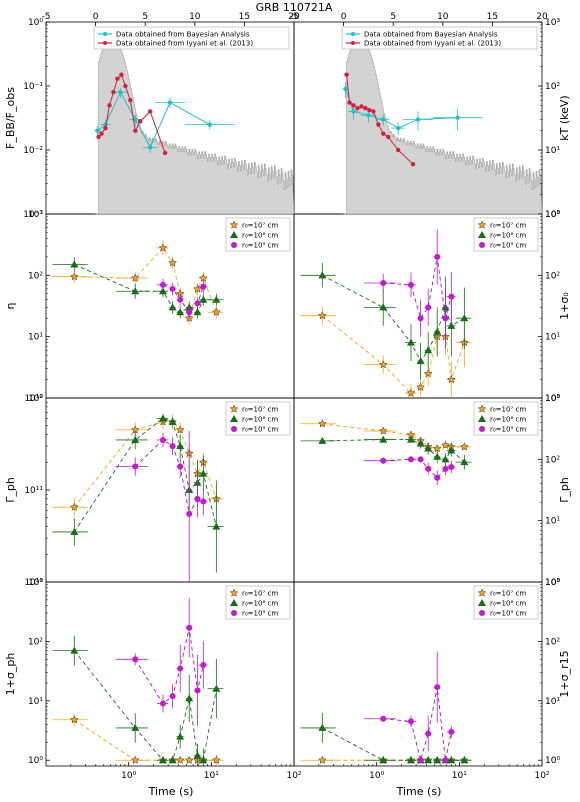 Image resolution: width=580 pixels, height=802 pixels. Describe the element at coordinates (10, 305) in the screenshot. I see `y-axis-label: η` at that location.